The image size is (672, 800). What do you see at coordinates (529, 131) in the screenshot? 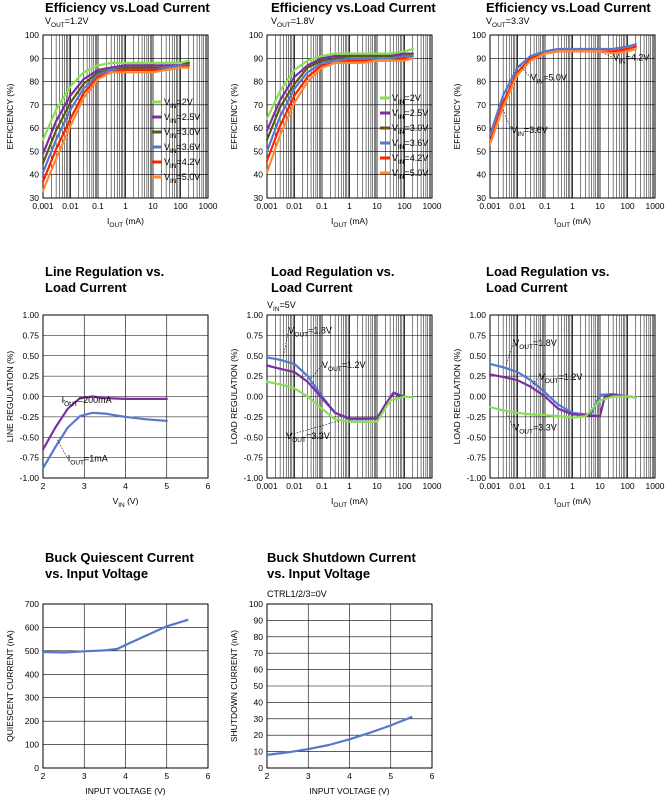
I see `callout-label: VIN=3.6V` at bounding box center [529, 131].